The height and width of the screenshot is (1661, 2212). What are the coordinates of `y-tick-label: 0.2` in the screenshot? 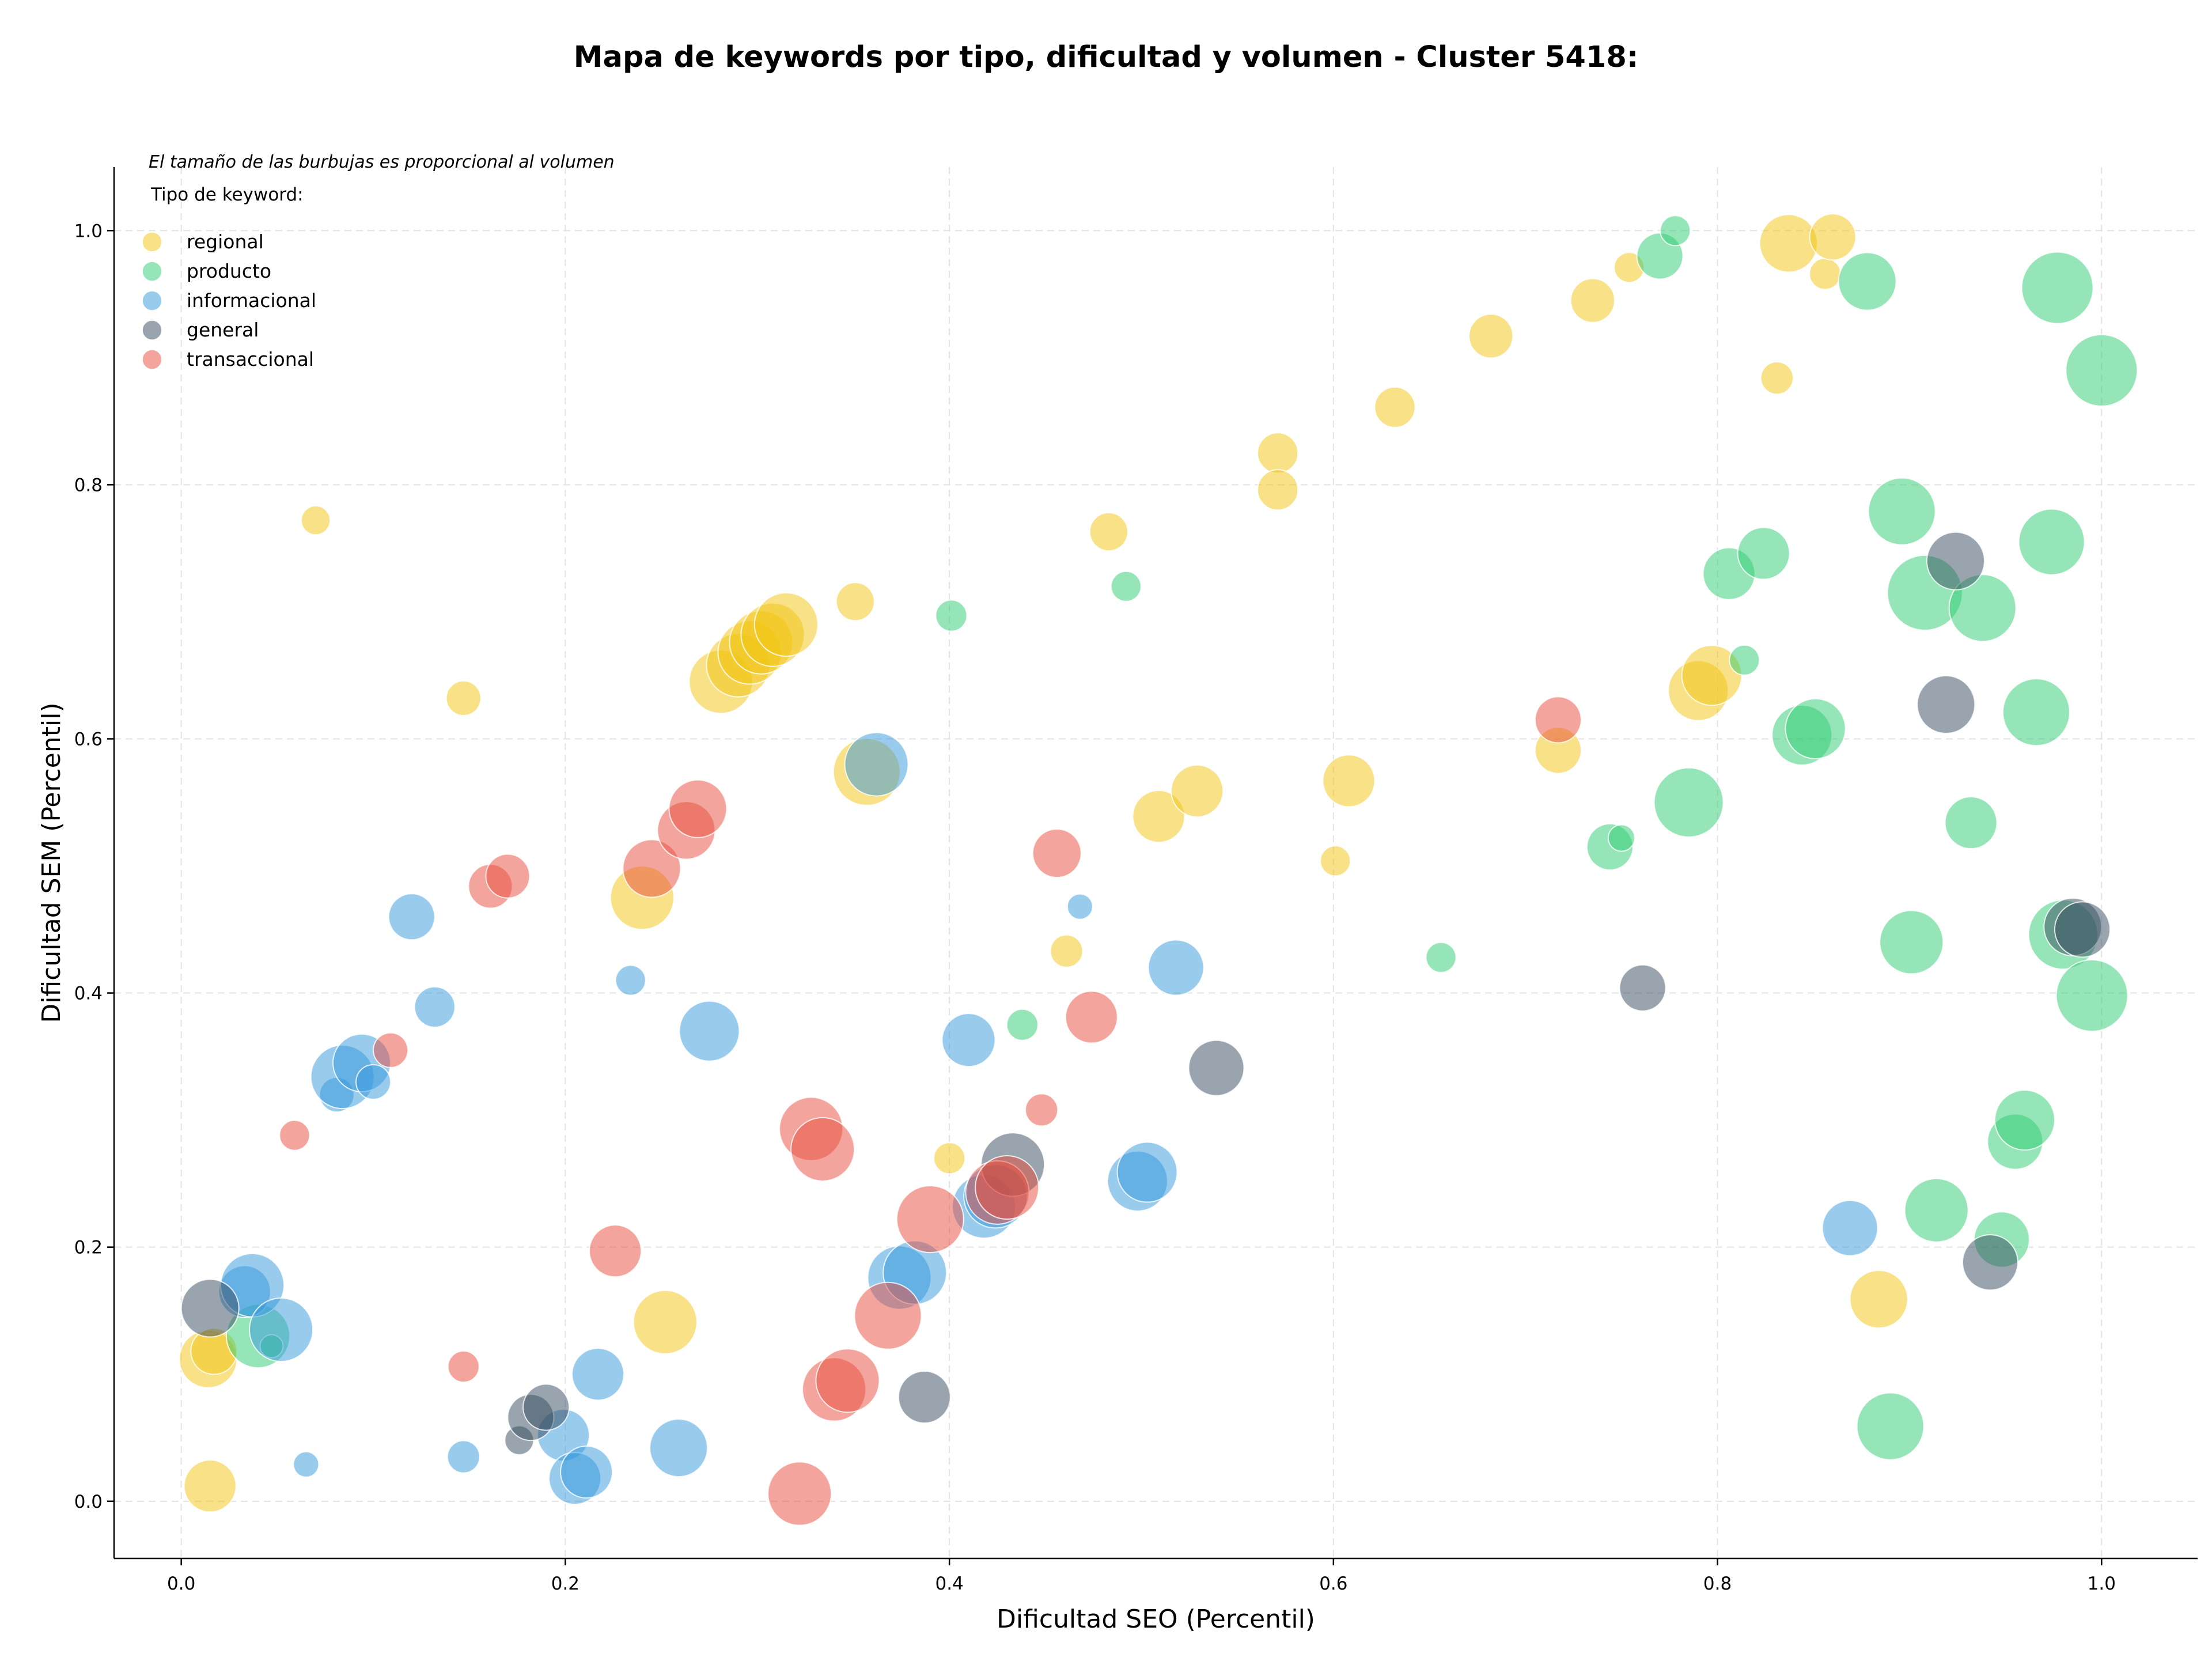 It's located at (88, 1248).